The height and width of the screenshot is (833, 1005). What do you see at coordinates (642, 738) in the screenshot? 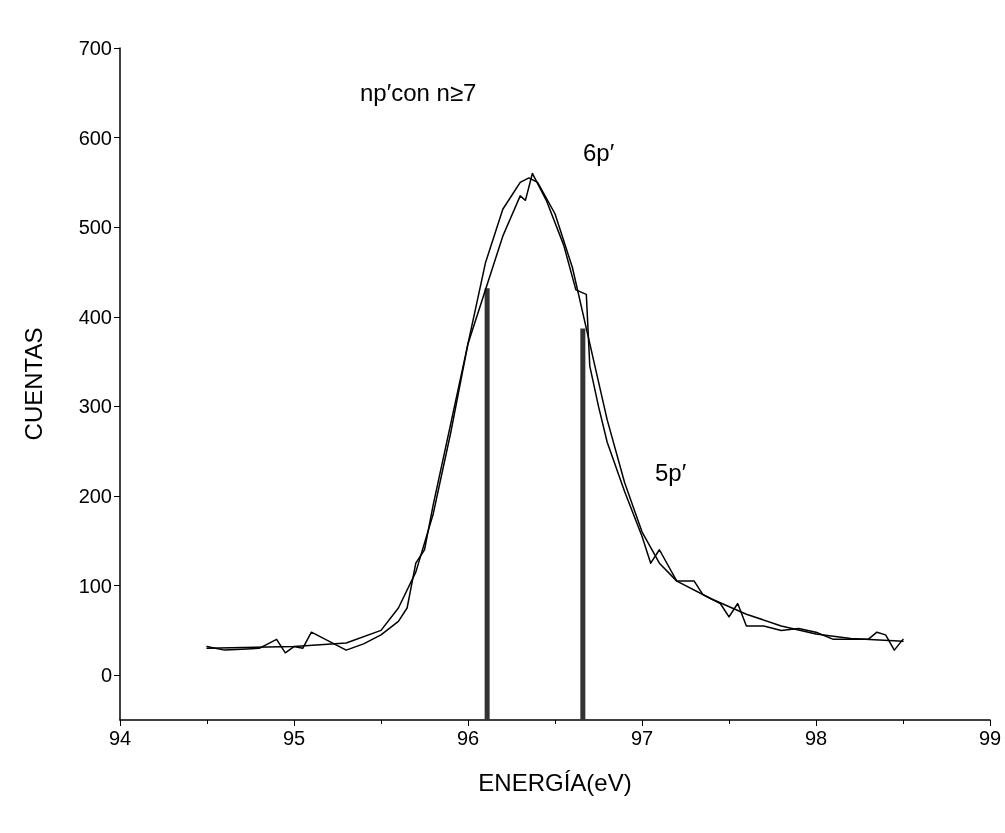
I see `x-tick-label: 97` at bounding box center [642, 738].